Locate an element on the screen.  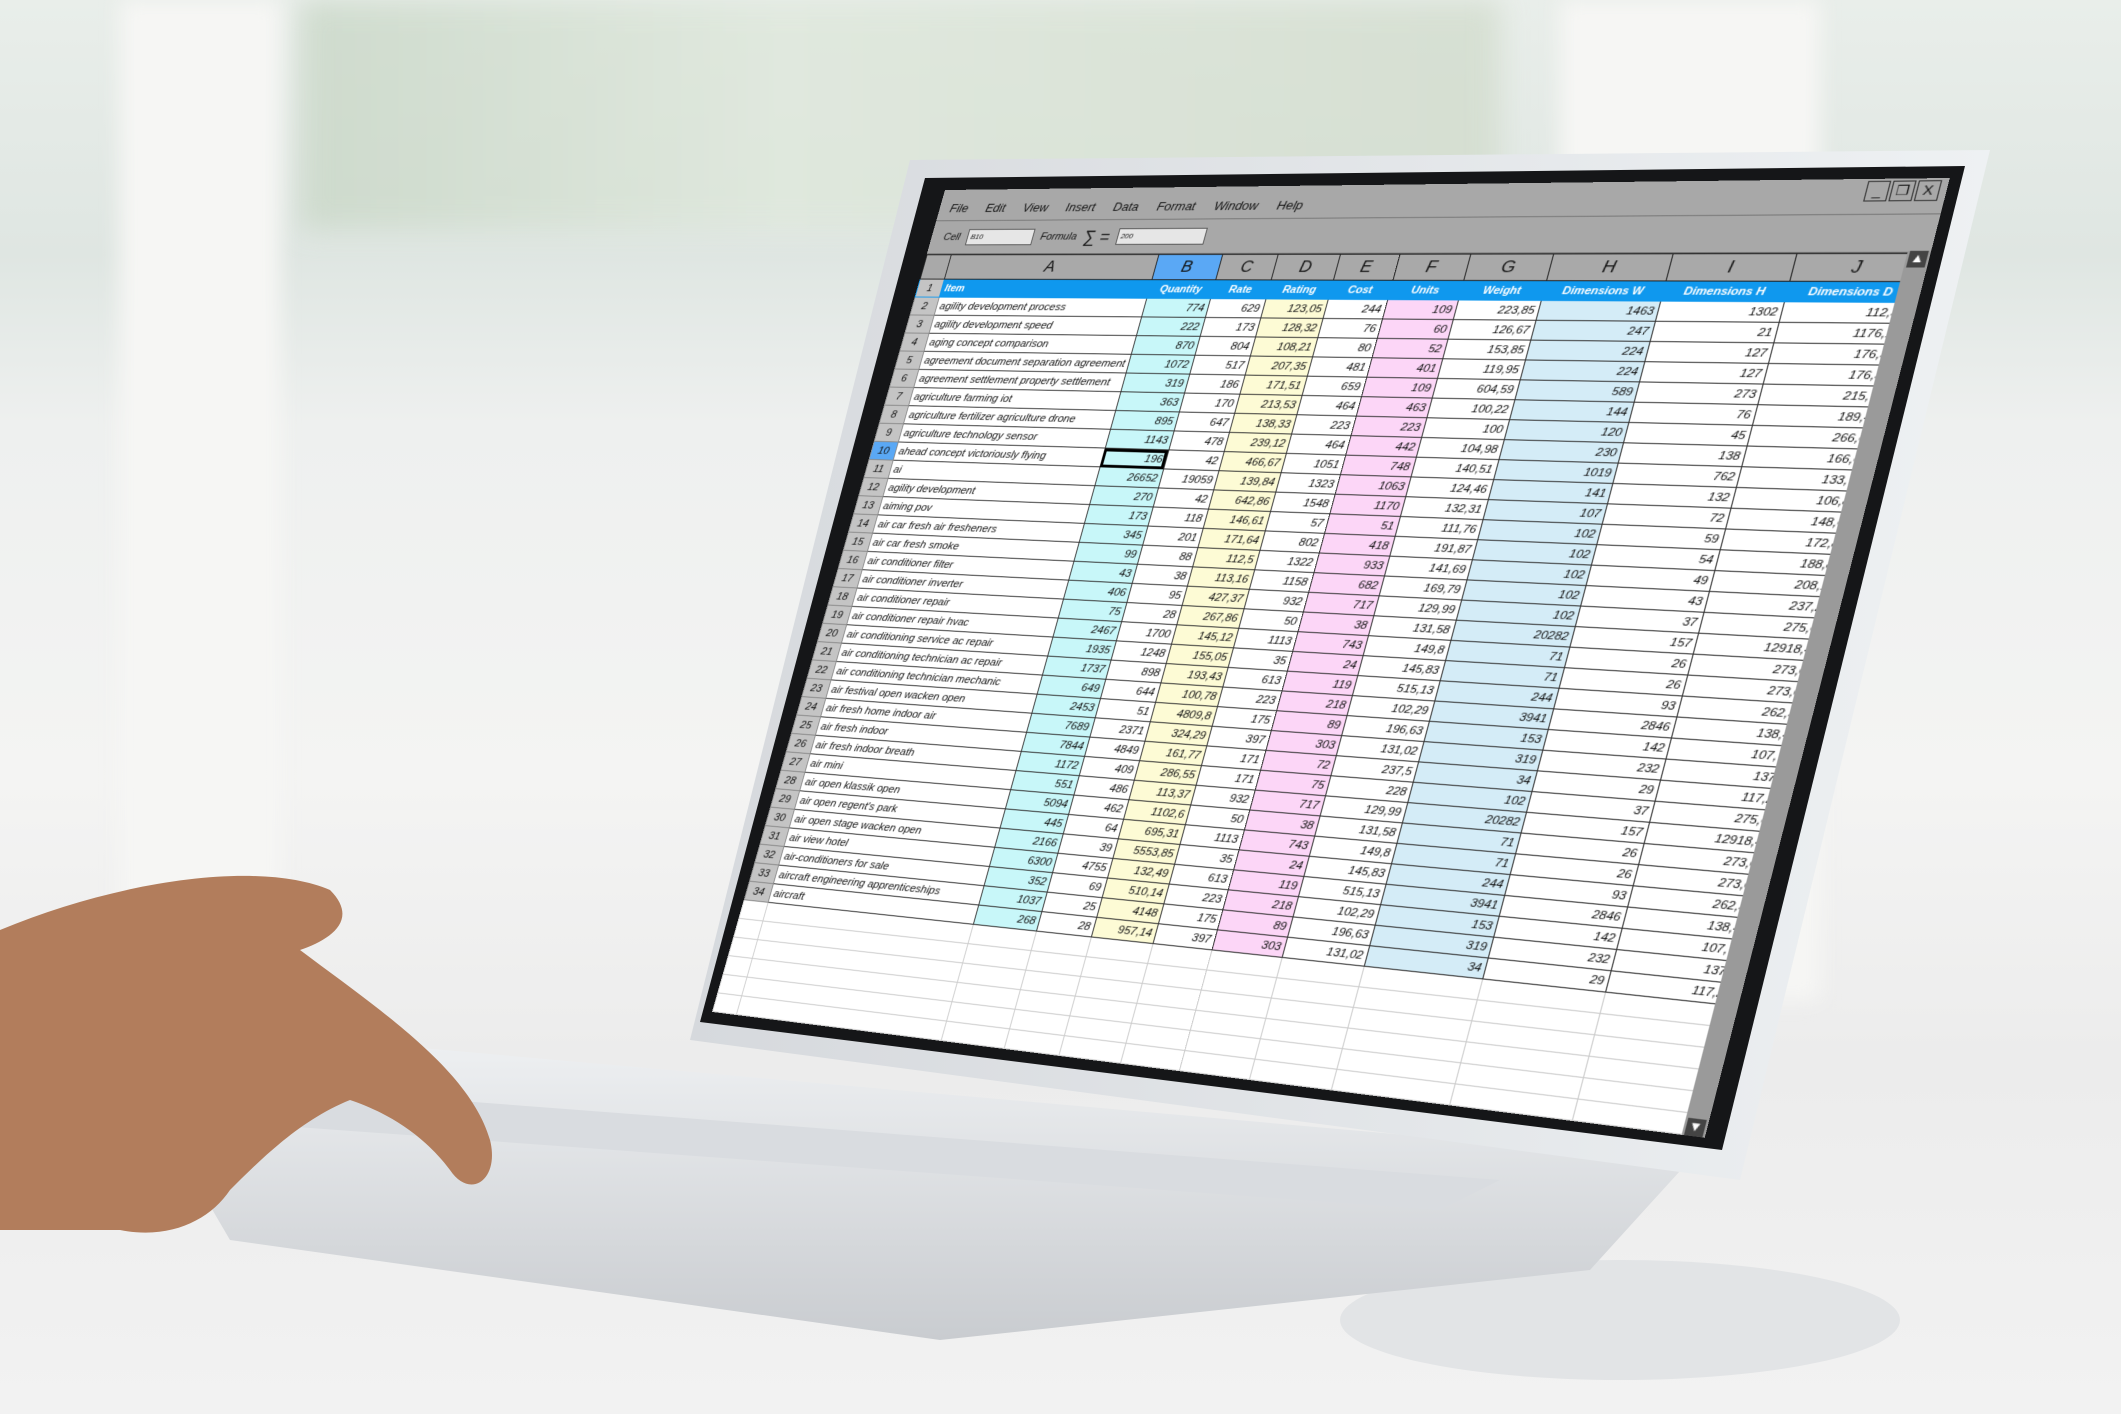
cell-d: 139,84 is located at coordinates (1247, 481).